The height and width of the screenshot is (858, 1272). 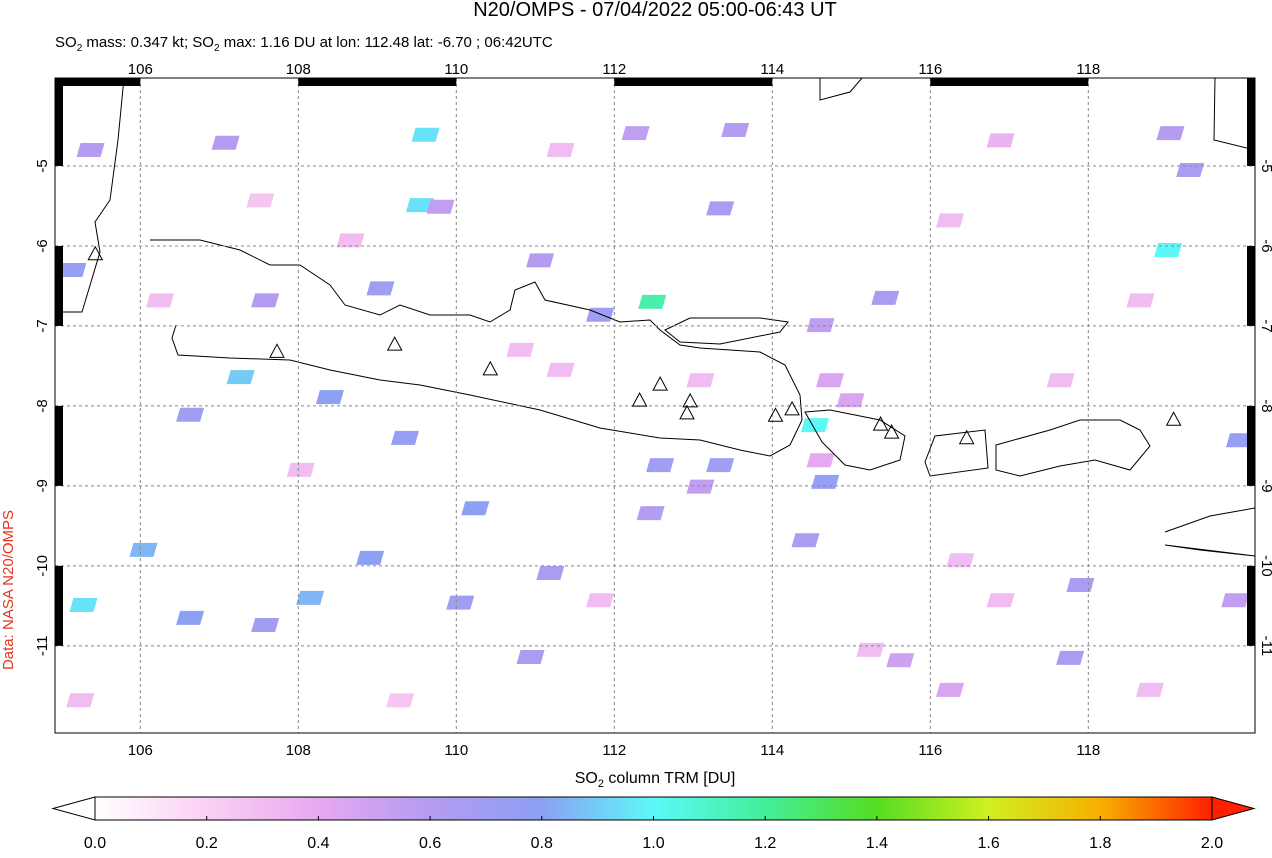 I want to click on colorbar-tick-label: 0.2, so click(x=207, y=843).